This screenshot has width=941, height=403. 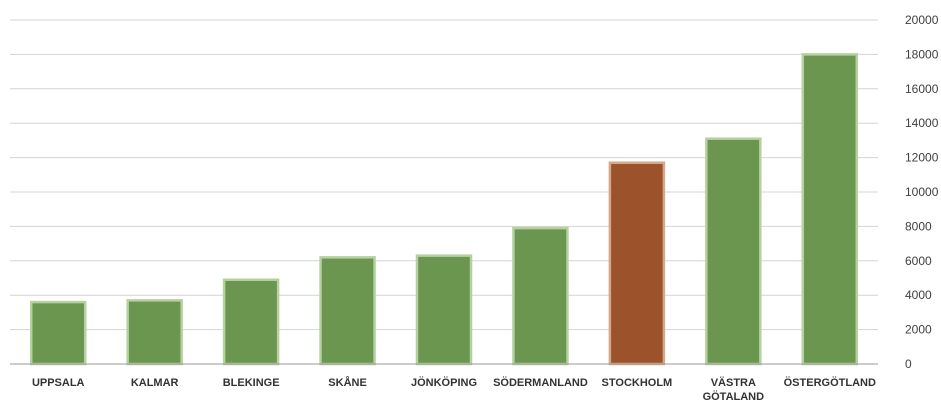 I want to click on bar-östergötland, so click(x=830, y=209).